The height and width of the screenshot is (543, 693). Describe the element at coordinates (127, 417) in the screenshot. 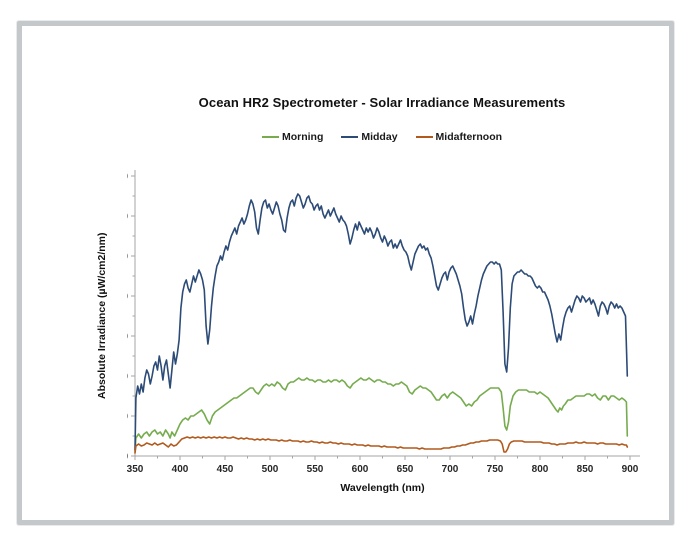

I see `y-tick-label: 20` at that location.